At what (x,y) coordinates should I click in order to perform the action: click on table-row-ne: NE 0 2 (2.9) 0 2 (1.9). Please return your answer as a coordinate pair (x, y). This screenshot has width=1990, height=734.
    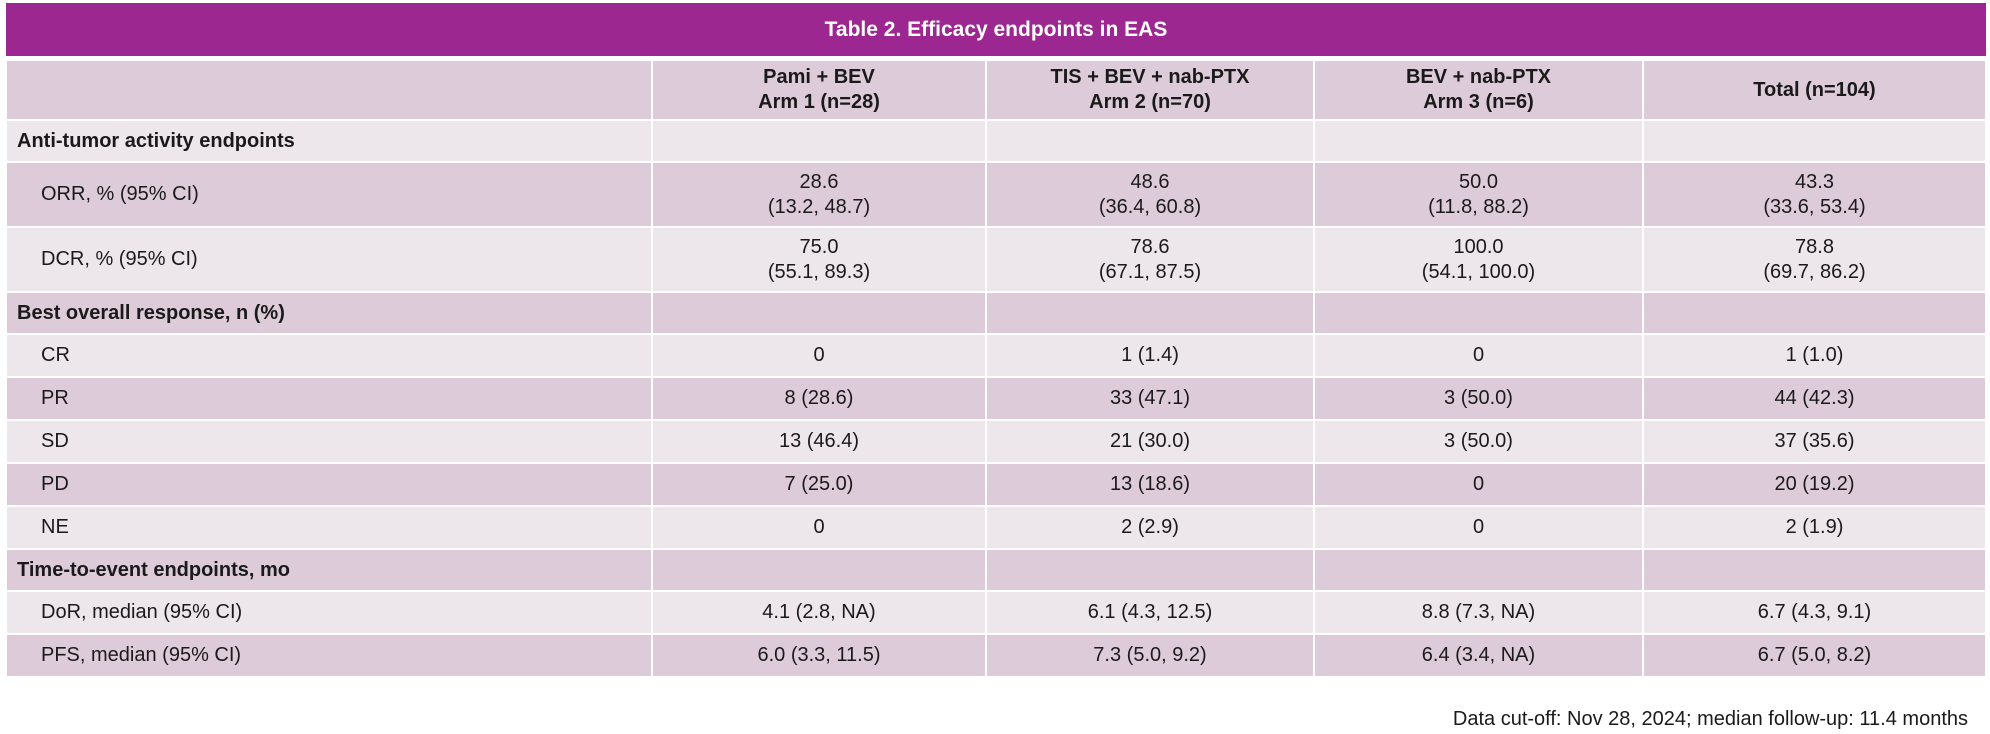
    Looking at the image, I should click on (996, 527).